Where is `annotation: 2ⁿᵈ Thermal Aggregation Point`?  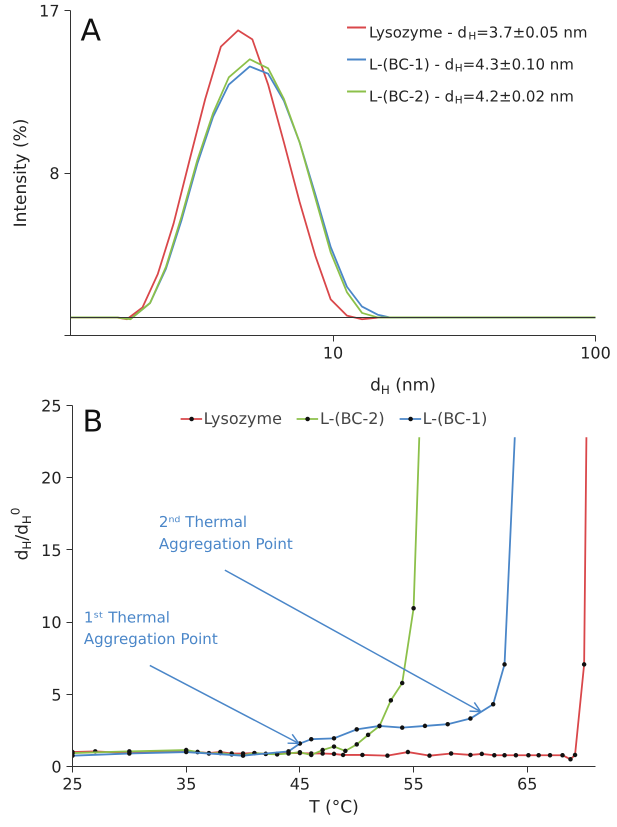
annotation: 2ⁿᵈ Thermal Aggregation Point is located at coordinates (225, 533).